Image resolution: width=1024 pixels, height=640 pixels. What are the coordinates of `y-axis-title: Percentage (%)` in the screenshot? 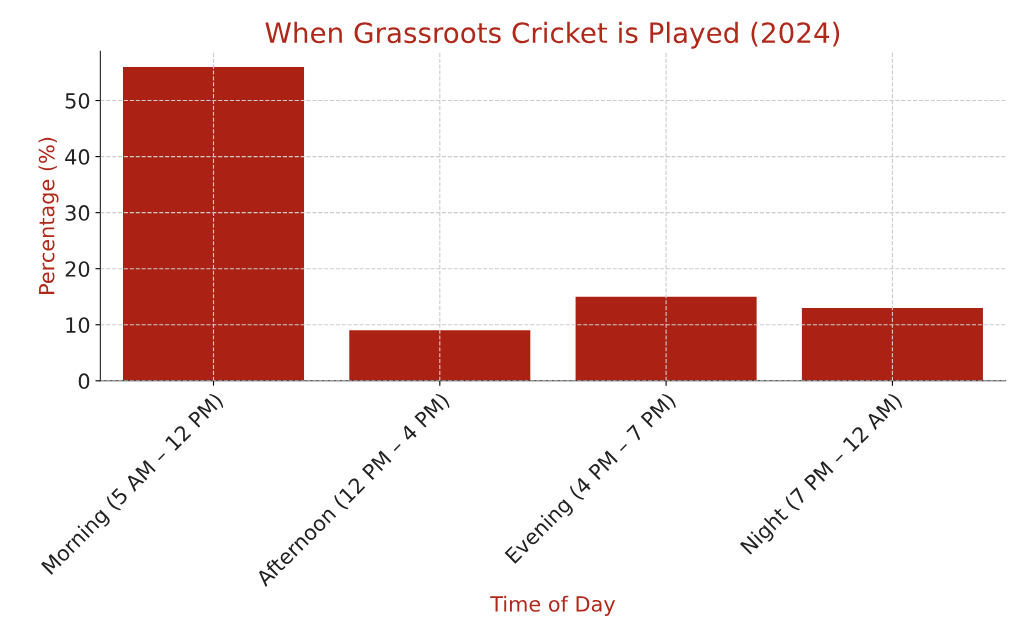 It's located at (48, 215).